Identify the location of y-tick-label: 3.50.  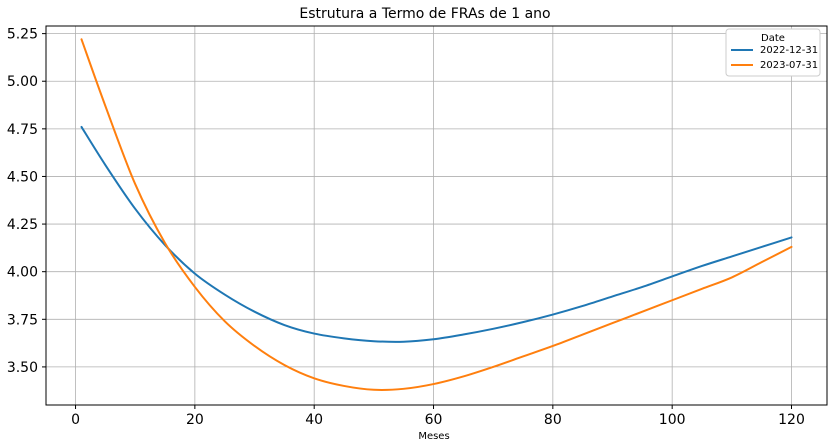
(22, 368).